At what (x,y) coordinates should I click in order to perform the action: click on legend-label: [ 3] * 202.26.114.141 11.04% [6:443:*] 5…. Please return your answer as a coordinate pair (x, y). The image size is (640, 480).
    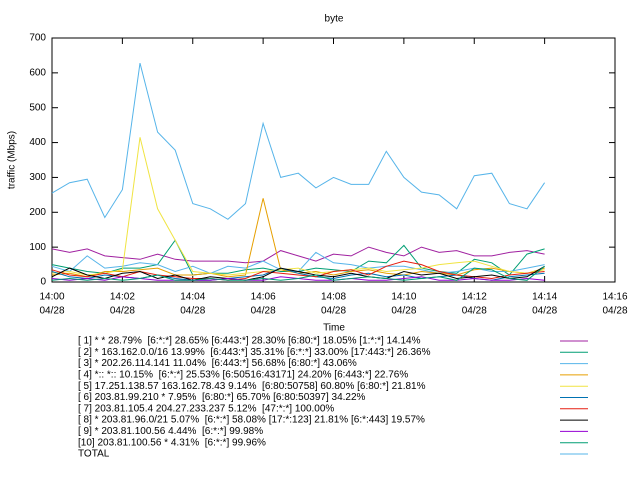
    Looking at the image, I should click on (217, 363).